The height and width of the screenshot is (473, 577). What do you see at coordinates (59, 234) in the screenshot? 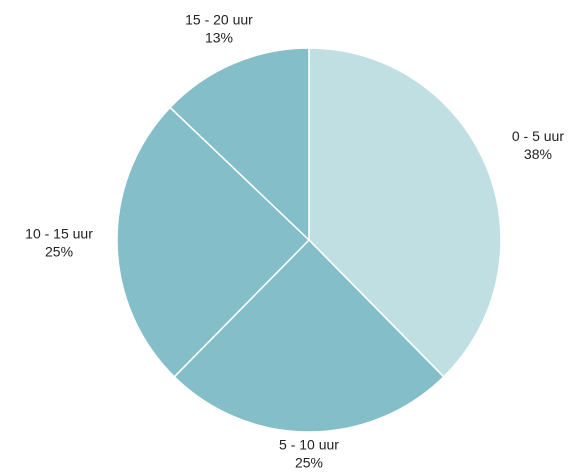
I see `slice-label: 10 - 15 uur` at bounding box center [59, 234].